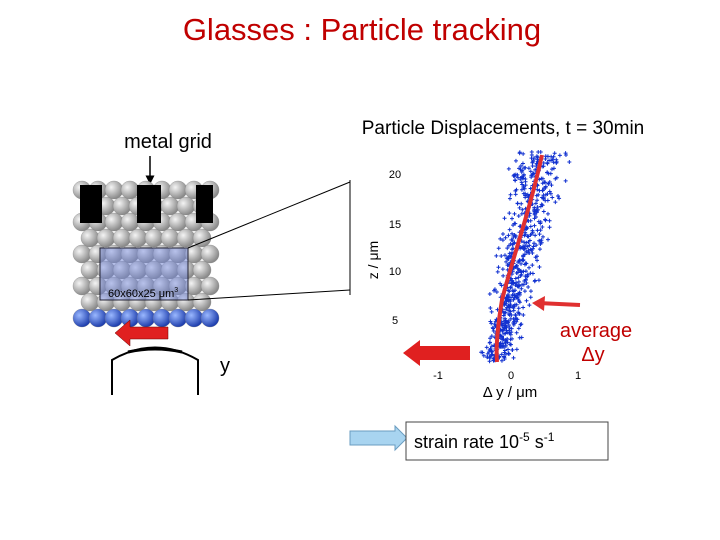  I want to click on average-curve, so click(519, 258).